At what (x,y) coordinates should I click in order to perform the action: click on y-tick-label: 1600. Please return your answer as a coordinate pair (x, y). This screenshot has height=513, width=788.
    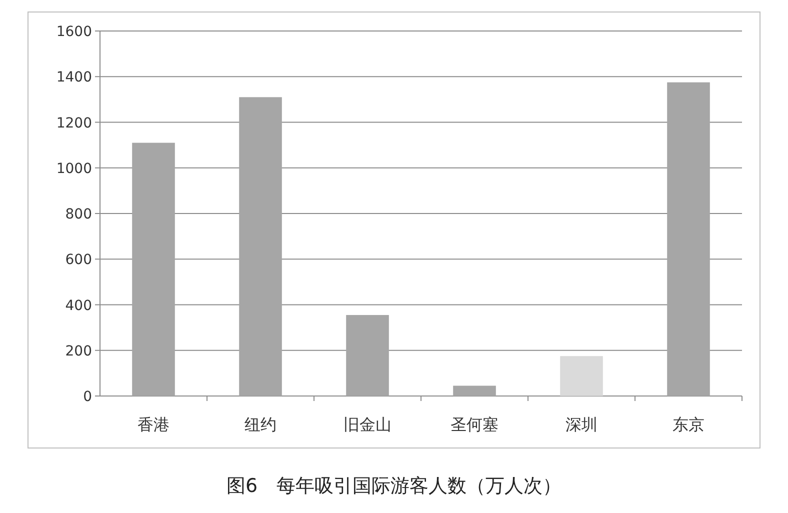
    Looking at the image, I should click on (74, 32).